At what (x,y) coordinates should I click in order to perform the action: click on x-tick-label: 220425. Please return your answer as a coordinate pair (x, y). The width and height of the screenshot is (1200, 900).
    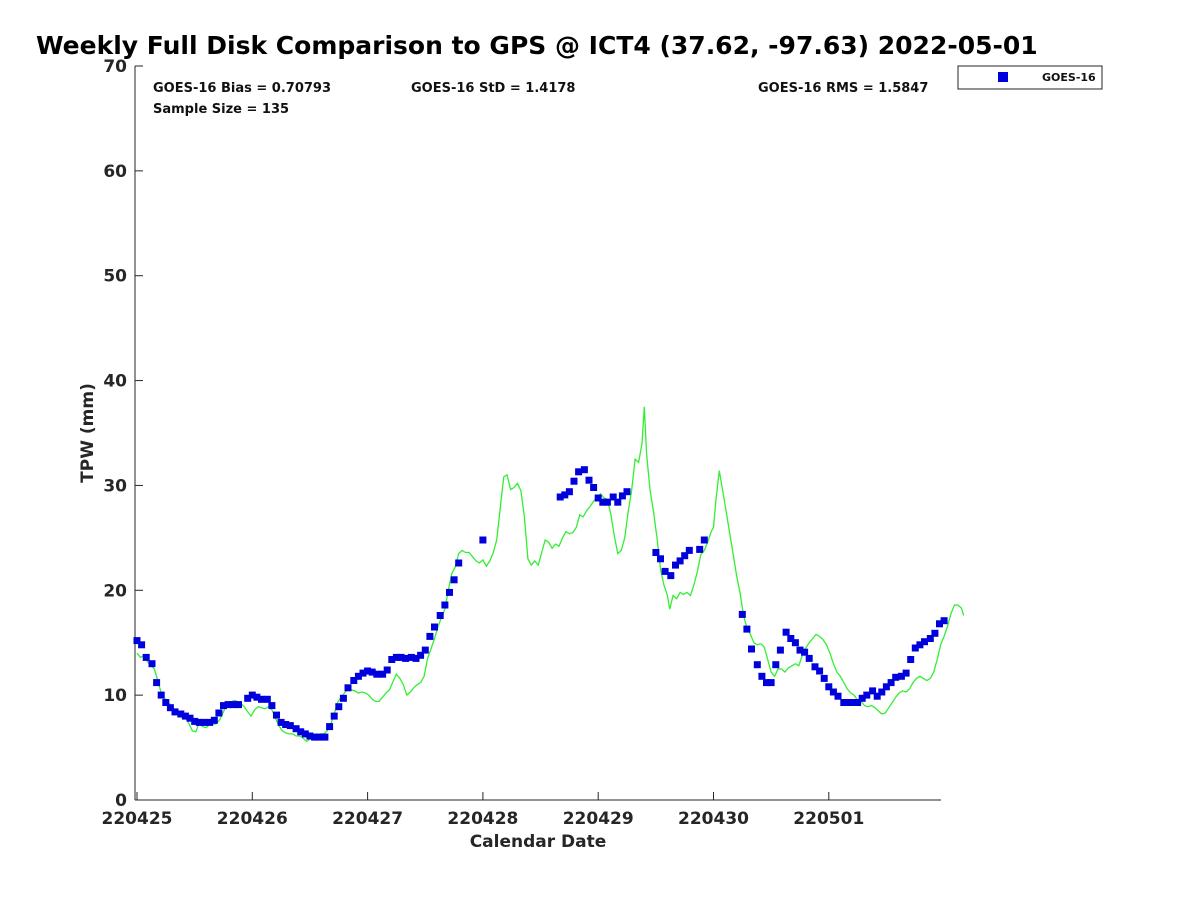
    Looking at the image, I should click on (137, 819).